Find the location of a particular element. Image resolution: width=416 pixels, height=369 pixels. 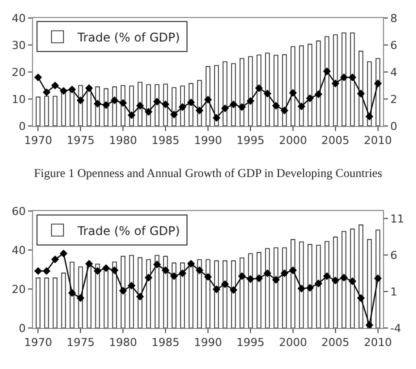

y2-tick-label: 0 is located at coordinates (394, 126).